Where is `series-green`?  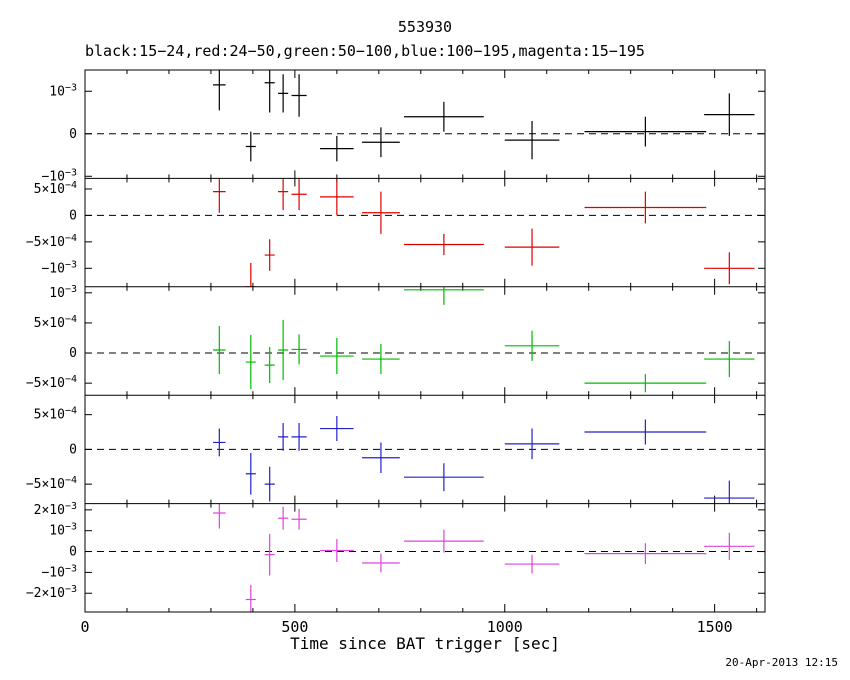 series-green is located at coordinates (484, 339).